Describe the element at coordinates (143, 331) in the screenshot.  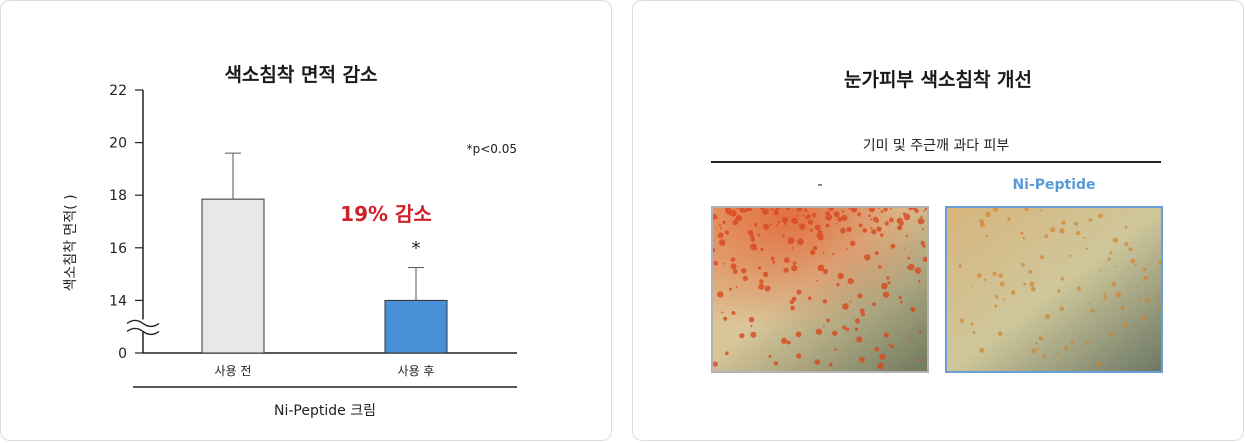
I see `axis-break-mark` at that location.